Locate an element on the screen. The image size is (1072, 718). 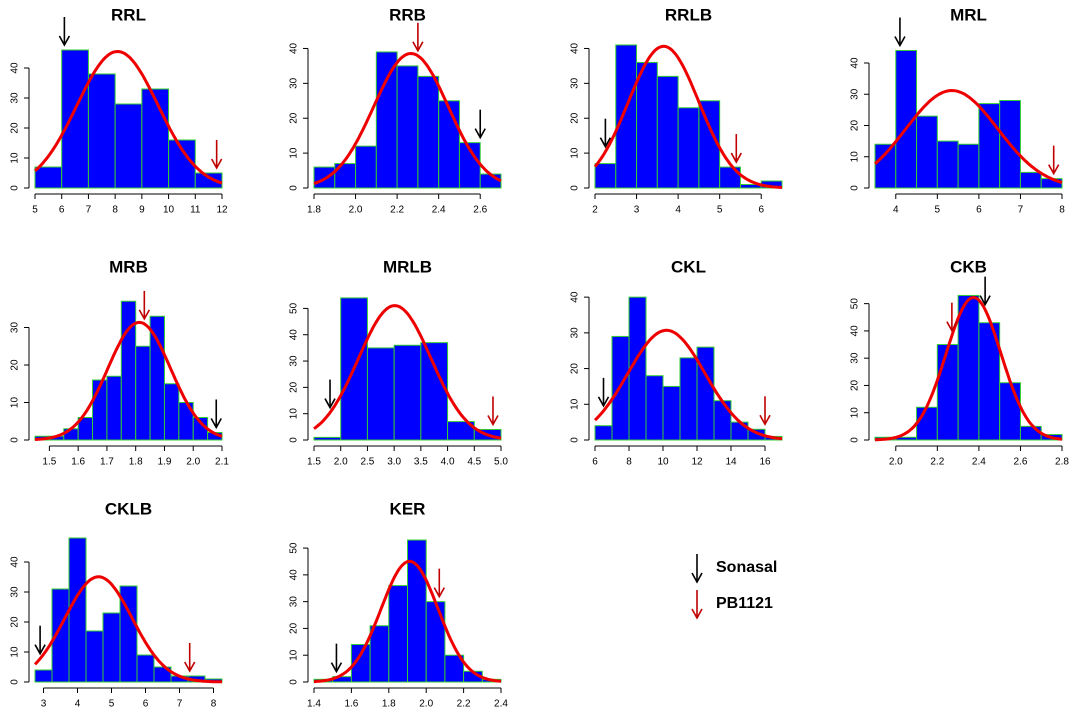
x-tick-label: 5.0 is located at coordinates (501, 462).